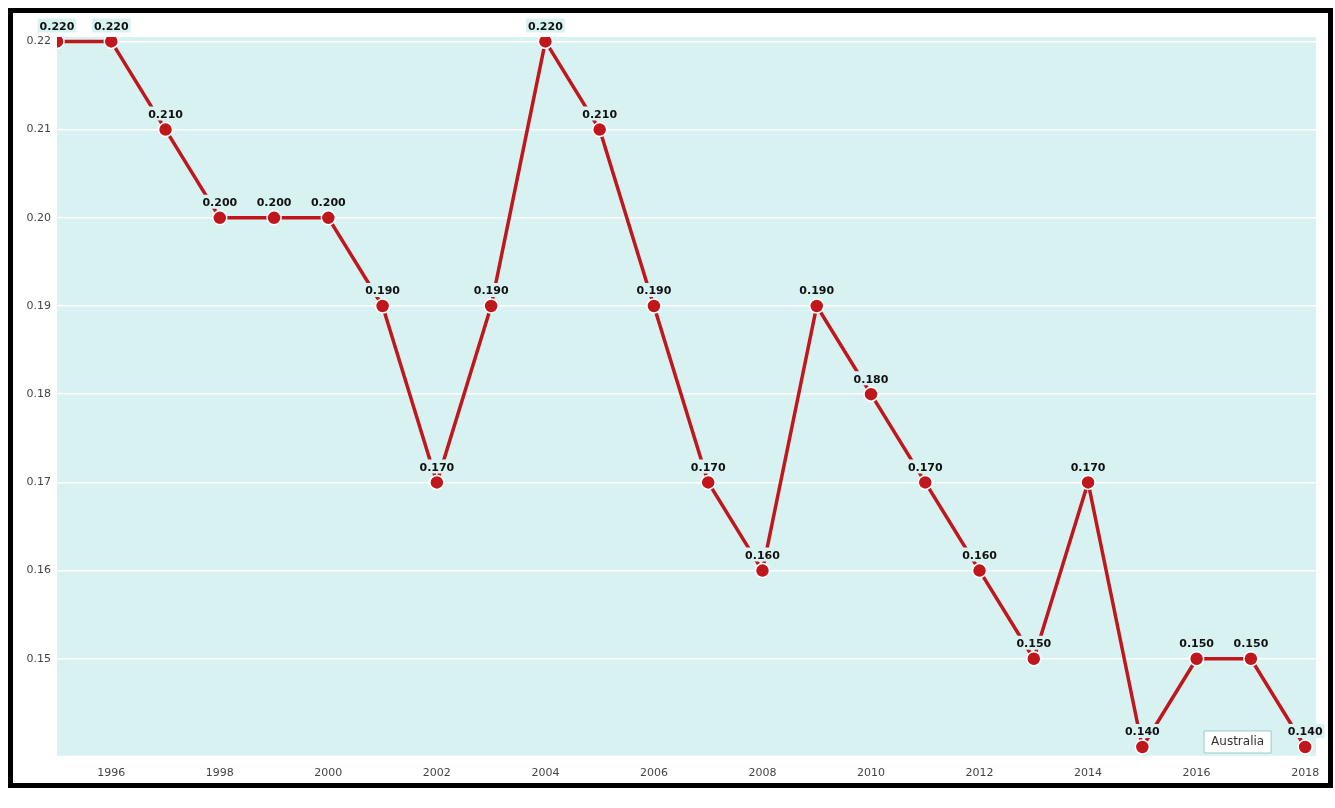 The height and width of the screenshot is (808, 1335). Describe the element at coordinates (38, 217) in the screenshot. I see `y-tick-label: 0.20` at that location.